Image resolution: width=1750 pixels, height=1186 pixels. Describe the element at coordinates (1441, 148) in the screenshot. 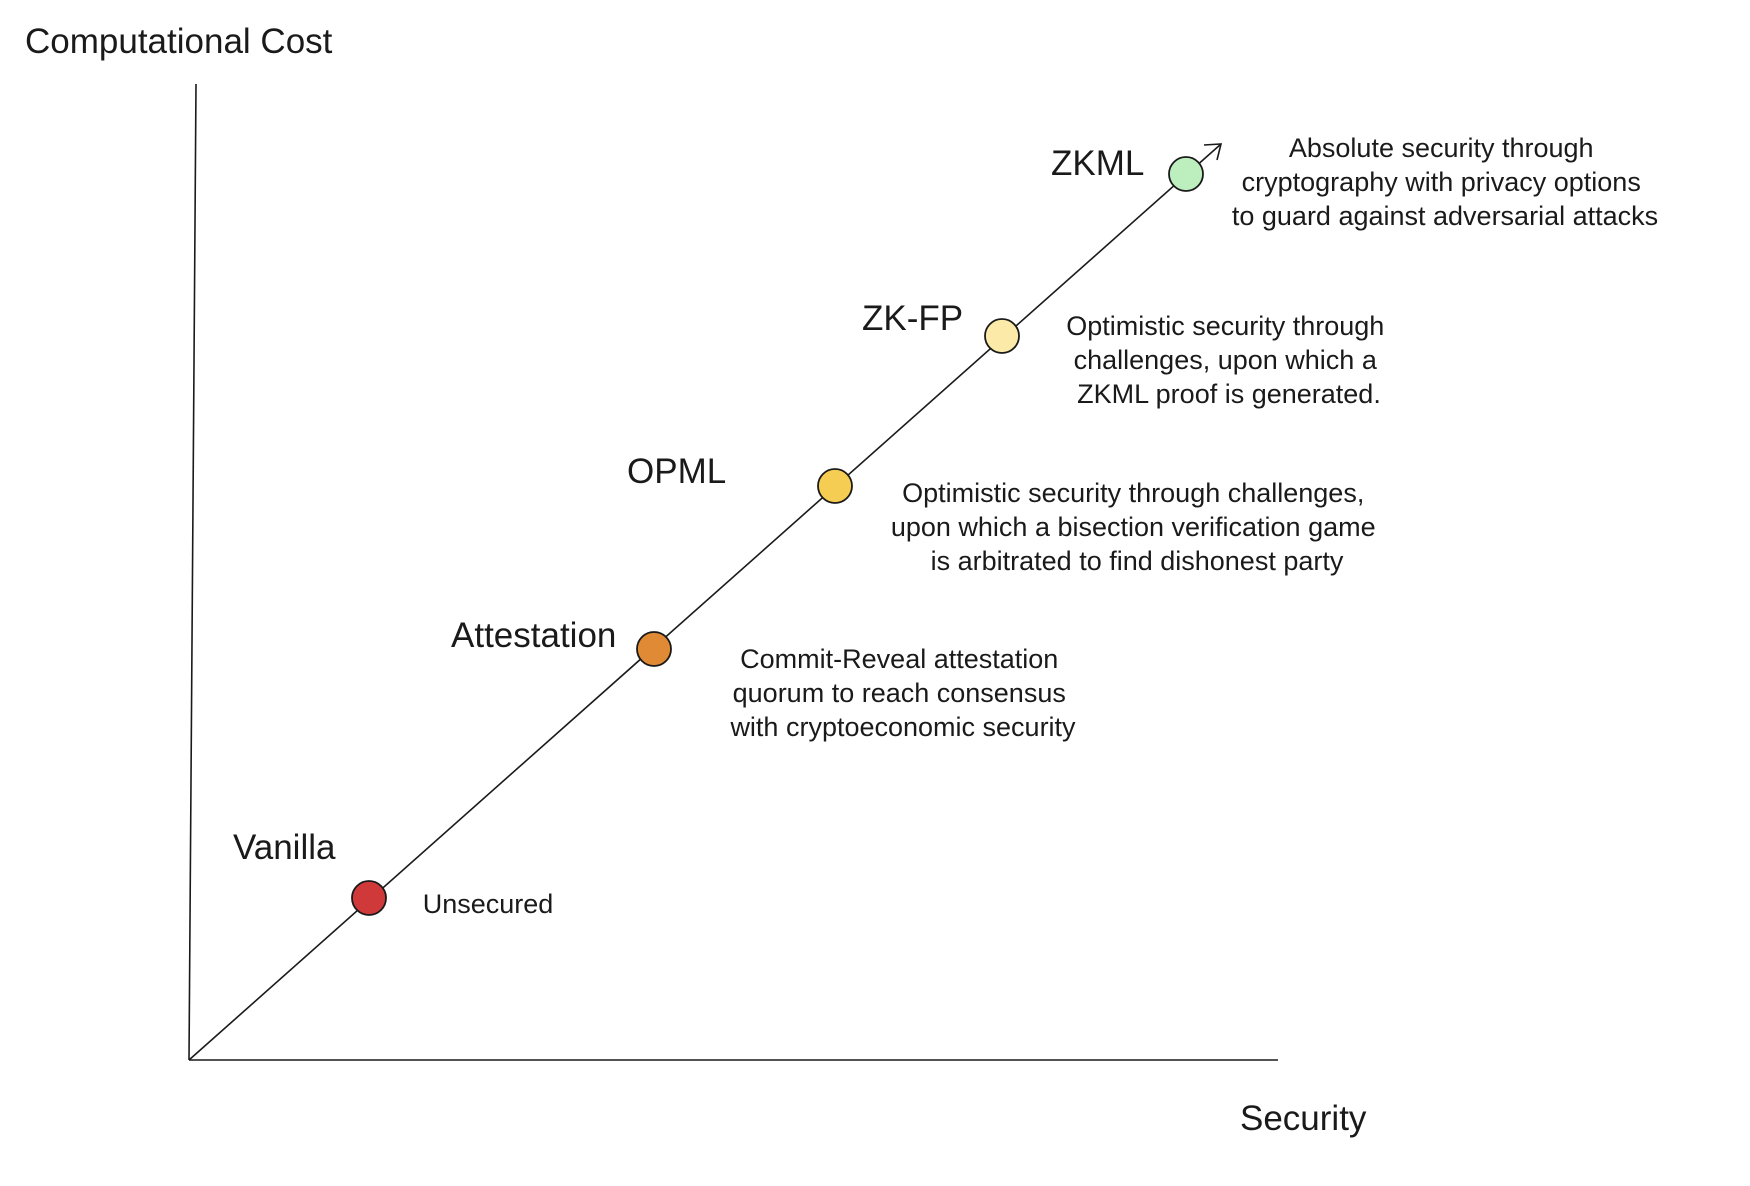

I see `stage-desc-line: Absolute security through` at that location.